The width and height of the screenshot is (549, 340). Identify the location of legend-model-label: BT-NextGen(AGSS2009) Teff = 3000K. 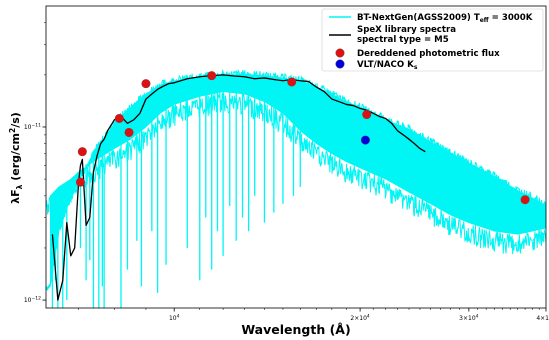
(445, 18).